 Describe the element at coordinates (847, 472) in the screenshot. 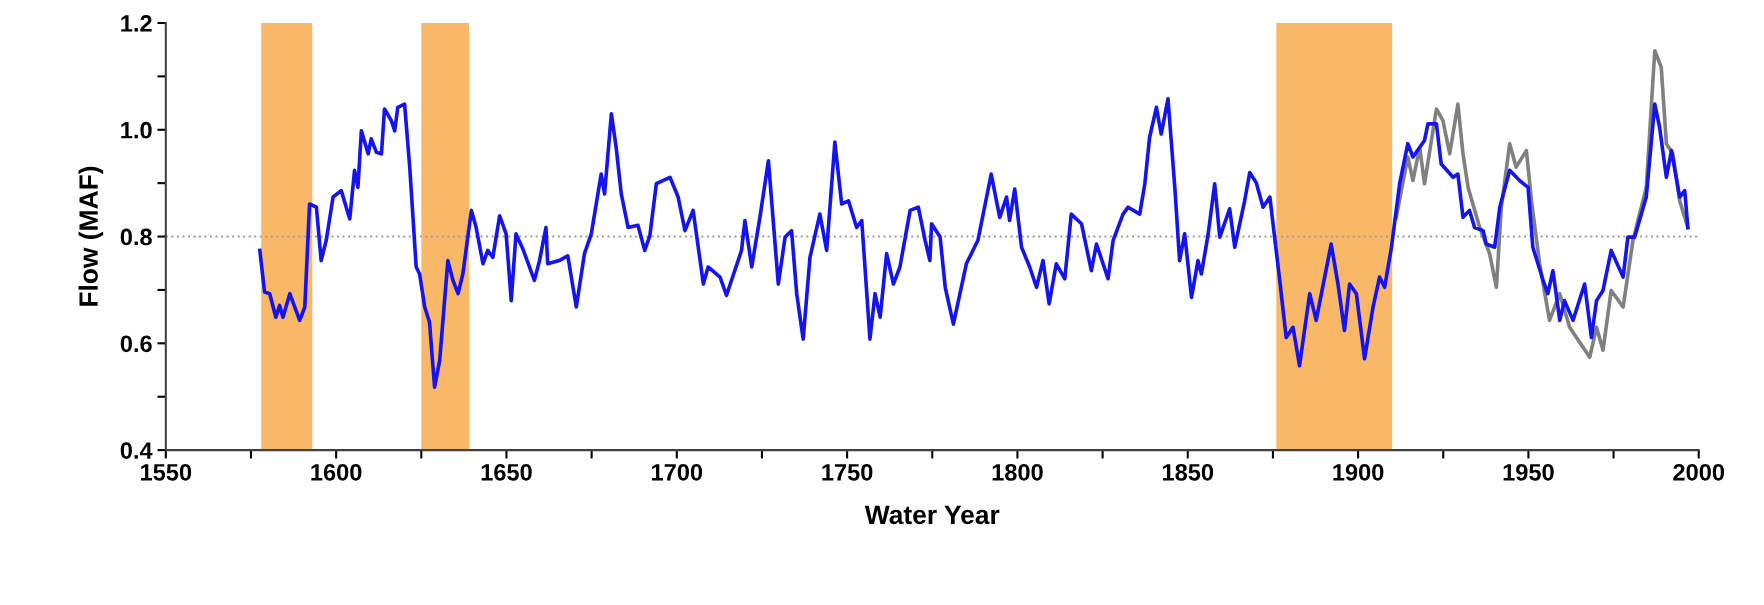

I see `x-tick-label: 1750` at that location.